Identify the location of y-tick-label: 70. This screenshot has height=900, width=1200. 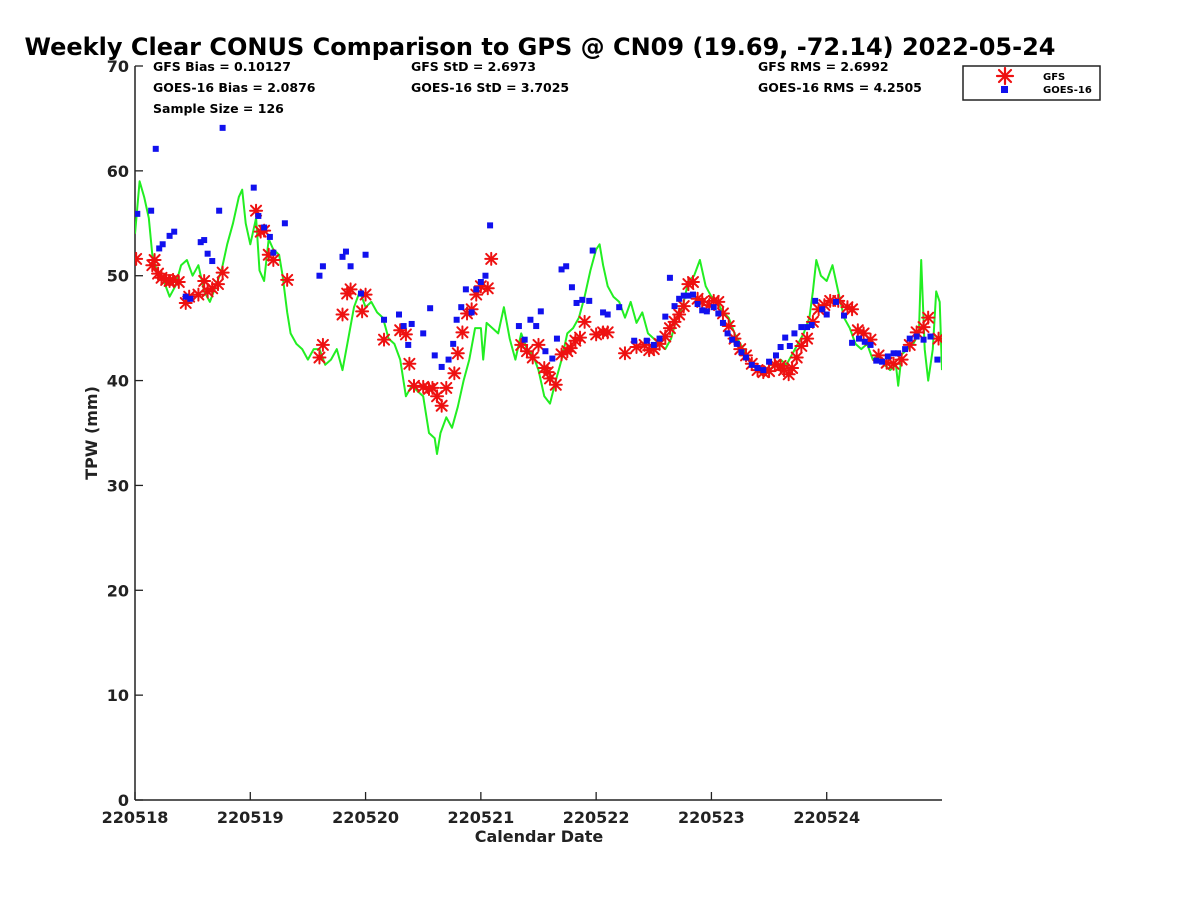
(118, 66).